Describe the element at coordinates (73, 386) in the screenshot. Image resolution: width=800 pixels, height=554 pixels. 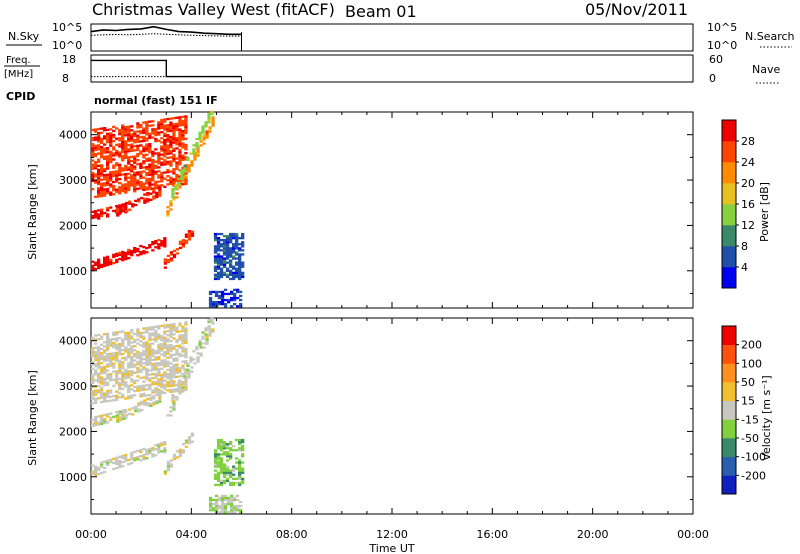
I see `y-tick-label: 3000` at that location.